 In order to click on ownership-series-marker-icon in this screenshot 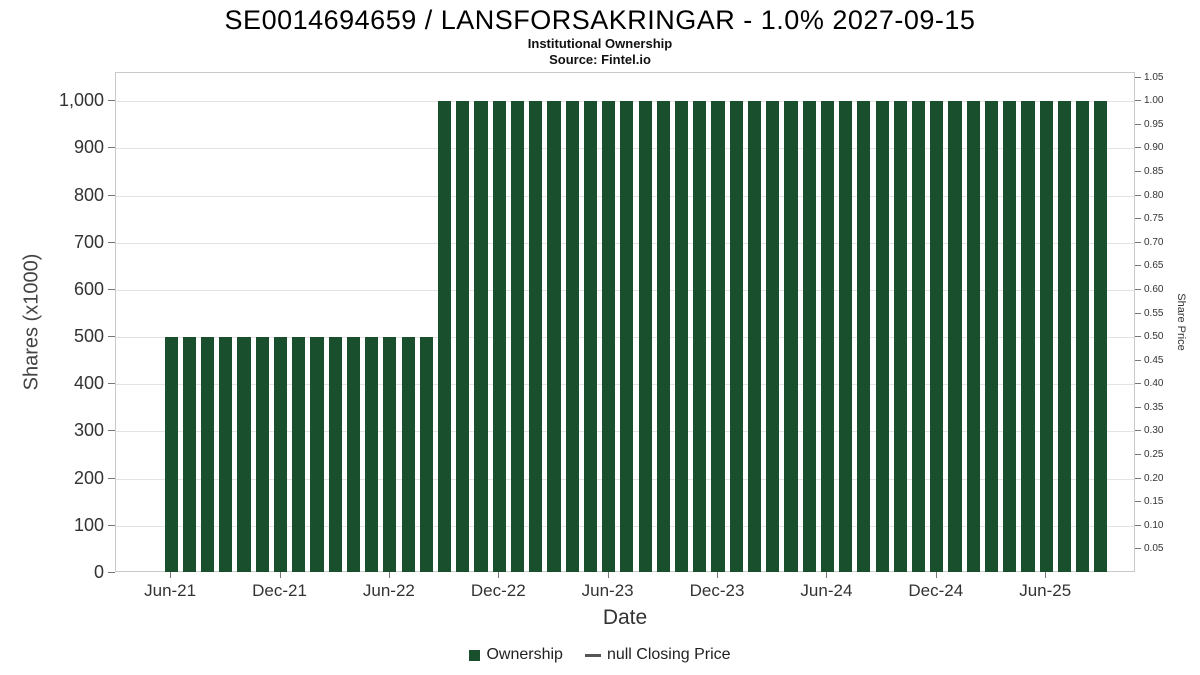, I will do `click(475, 655)`.